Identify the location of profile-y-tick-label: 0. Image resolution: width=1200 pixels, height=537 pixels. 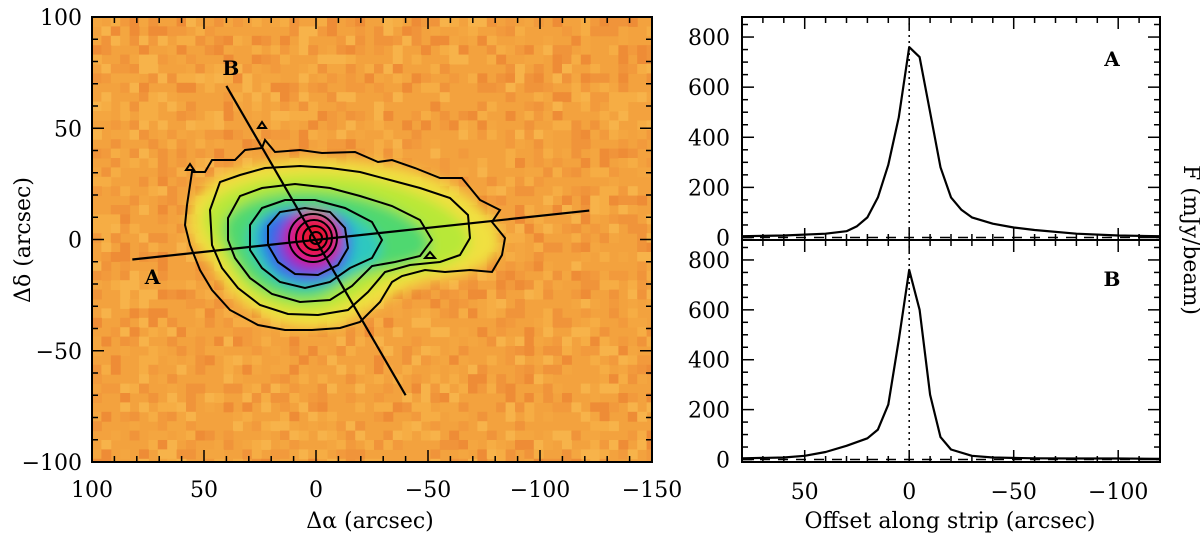
(723, 461).